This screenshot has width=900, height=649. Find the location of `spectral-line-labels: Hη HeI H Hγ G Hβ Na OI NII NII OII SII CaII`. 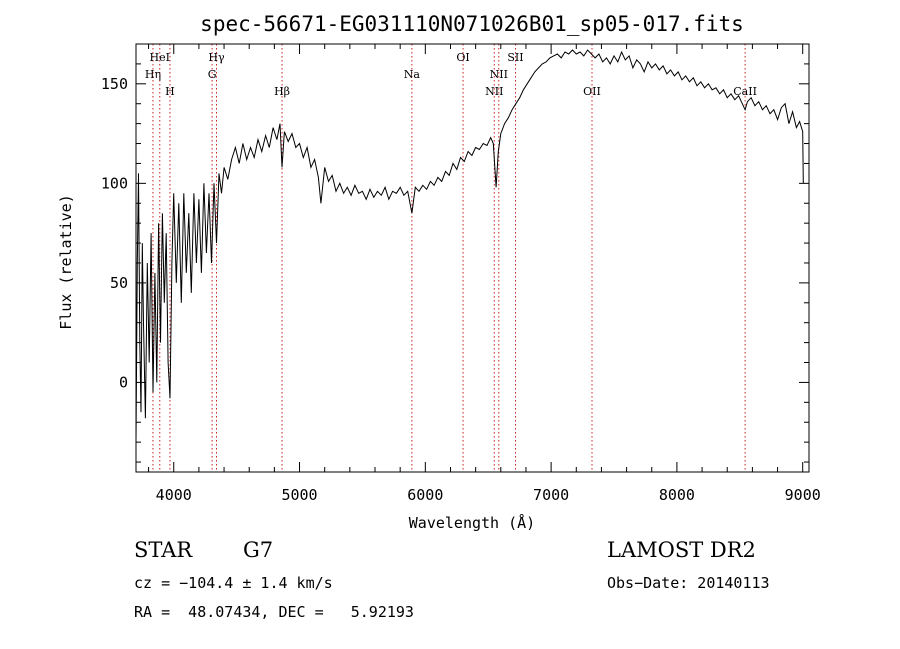

spectral-line-labels: Hη HeI H Hγ G Hβ Na OI NII NII OII SII CaII is located at coordinates (451, 74).